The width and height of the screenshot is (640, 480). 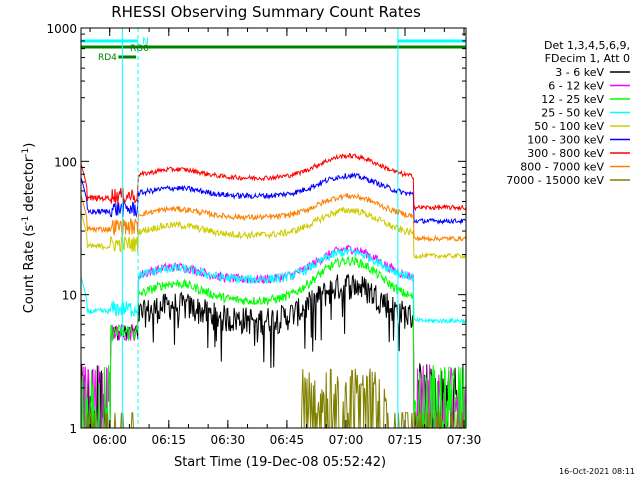 I want to click on legend-label: 3 - 6 keV, so click(x=579, y=72).